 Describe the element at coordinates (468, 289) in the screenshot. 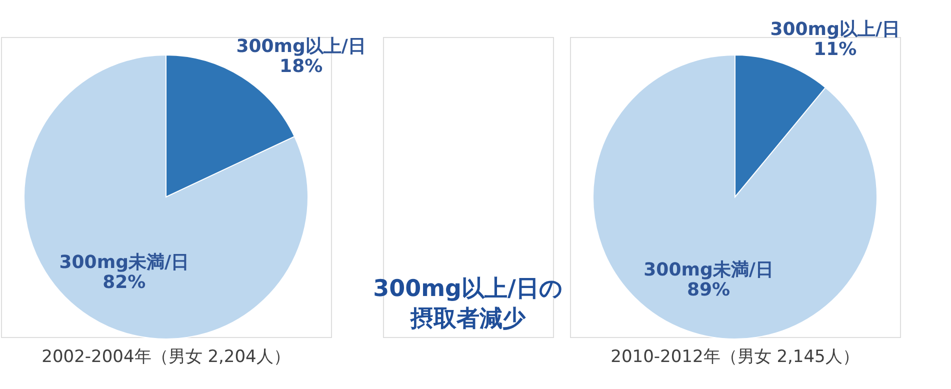

I see `text: 300mg以上/日の` at that location.